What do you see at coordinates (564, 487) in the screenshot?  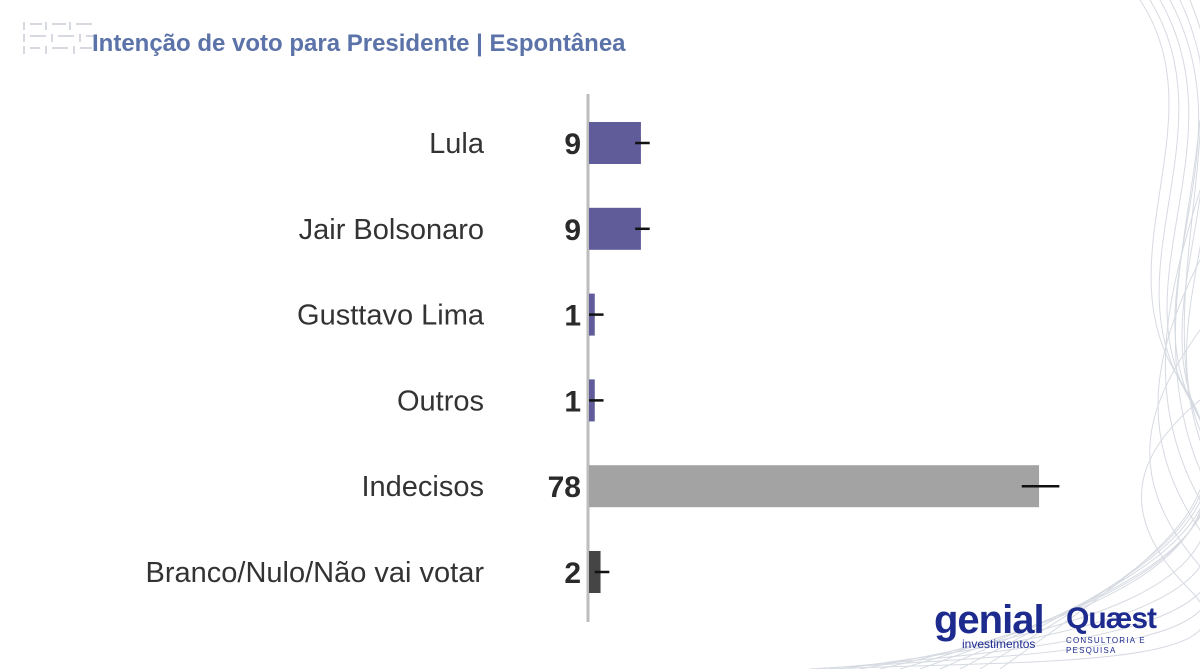 I see `data-label: 78` at bounding box center [564, 487].